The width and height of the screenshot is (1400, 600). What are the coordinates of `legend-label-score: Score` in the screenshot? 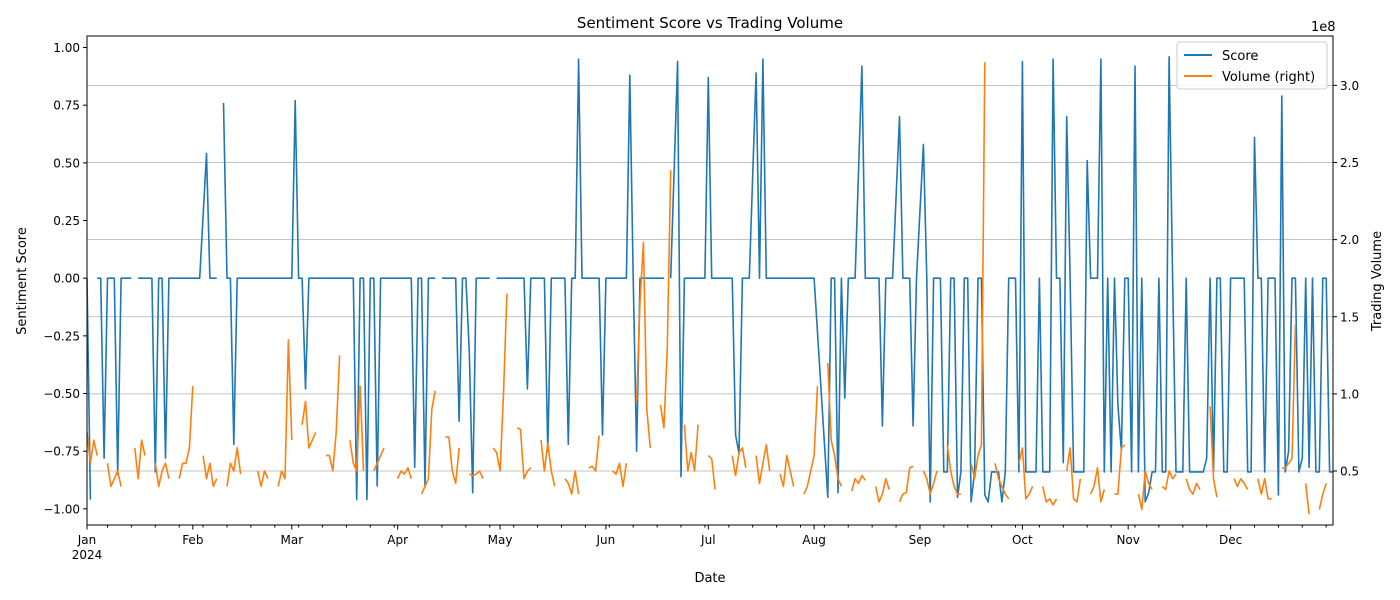 It's located at (1240, 56).